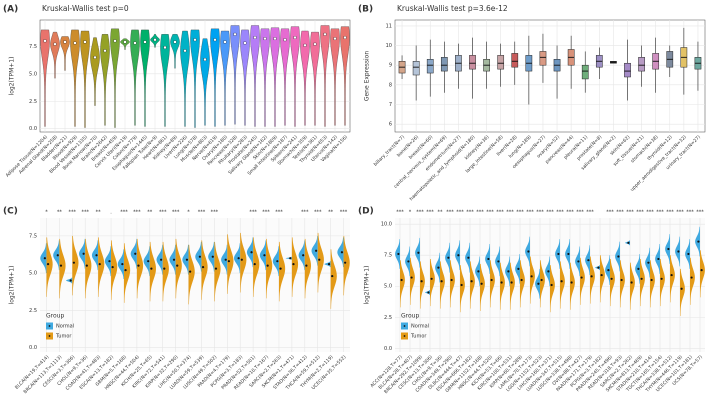  I want to click on y-tick-label: 9, so click(390, 66).